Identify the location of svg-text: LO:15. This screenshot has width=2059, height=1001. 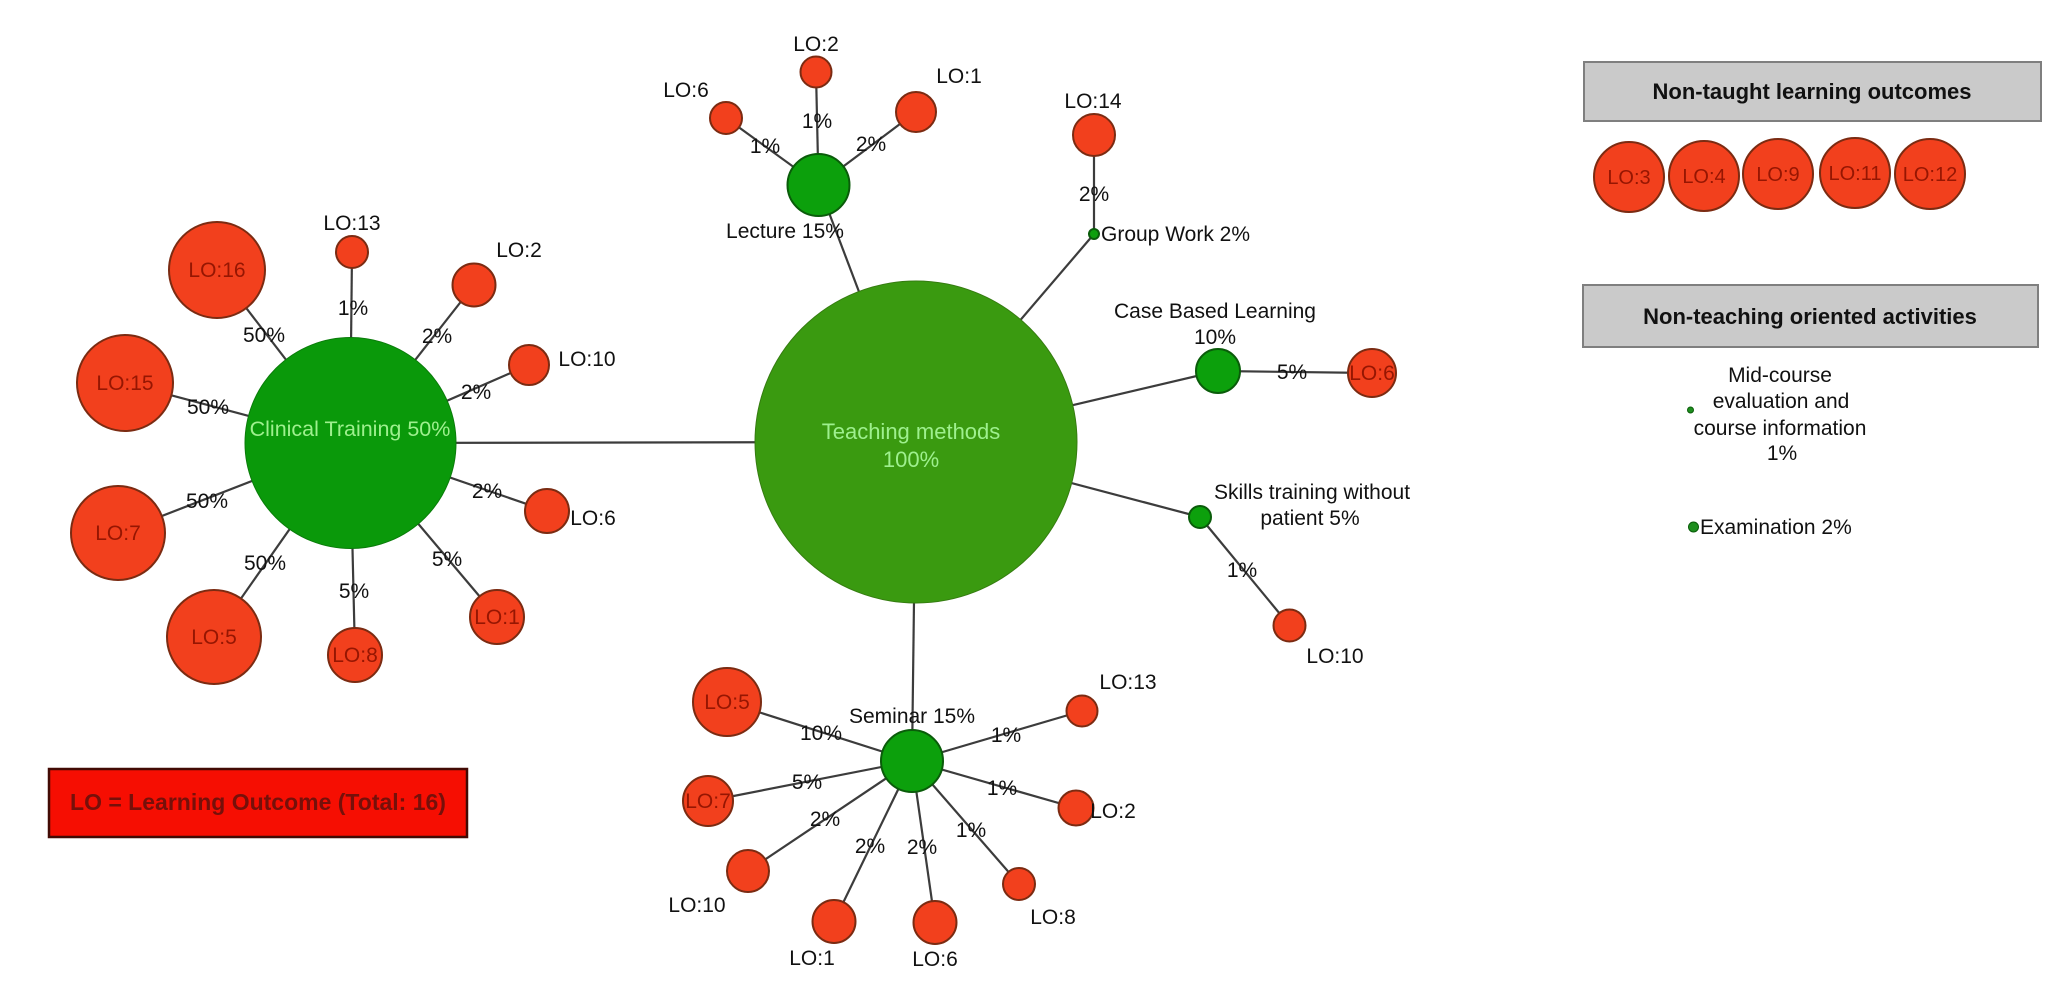
(124, 383).